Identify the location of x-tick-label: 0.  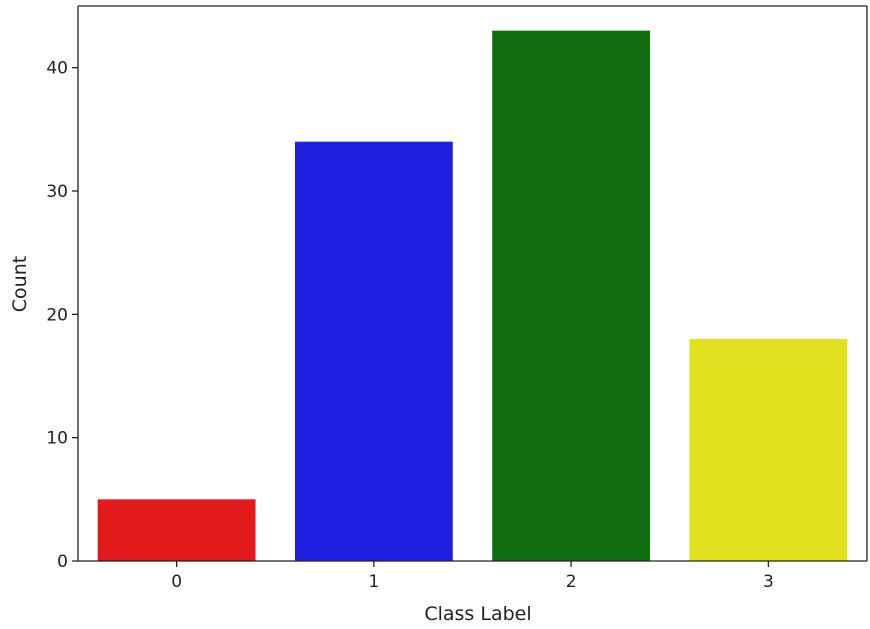
(176, 582).